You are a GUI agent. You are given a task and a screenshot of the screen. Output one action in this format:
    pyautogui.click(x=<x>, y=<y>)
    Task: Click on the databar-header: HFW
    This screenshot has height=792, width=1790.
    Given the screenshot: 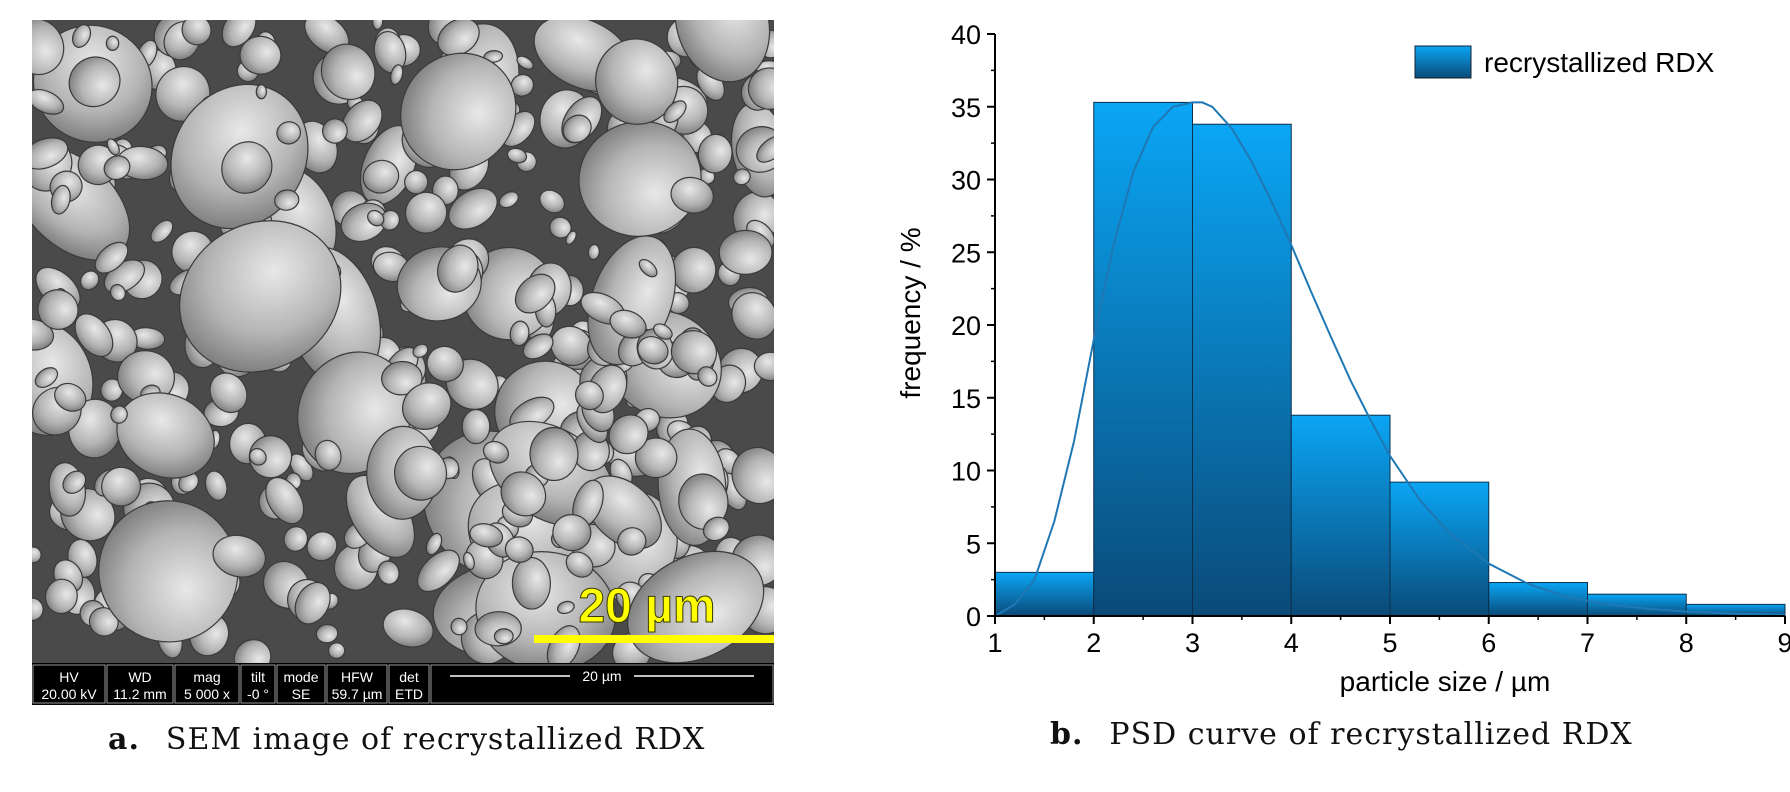 What is the action you would take?
    pyautogui.click(x=357, y=677)
    